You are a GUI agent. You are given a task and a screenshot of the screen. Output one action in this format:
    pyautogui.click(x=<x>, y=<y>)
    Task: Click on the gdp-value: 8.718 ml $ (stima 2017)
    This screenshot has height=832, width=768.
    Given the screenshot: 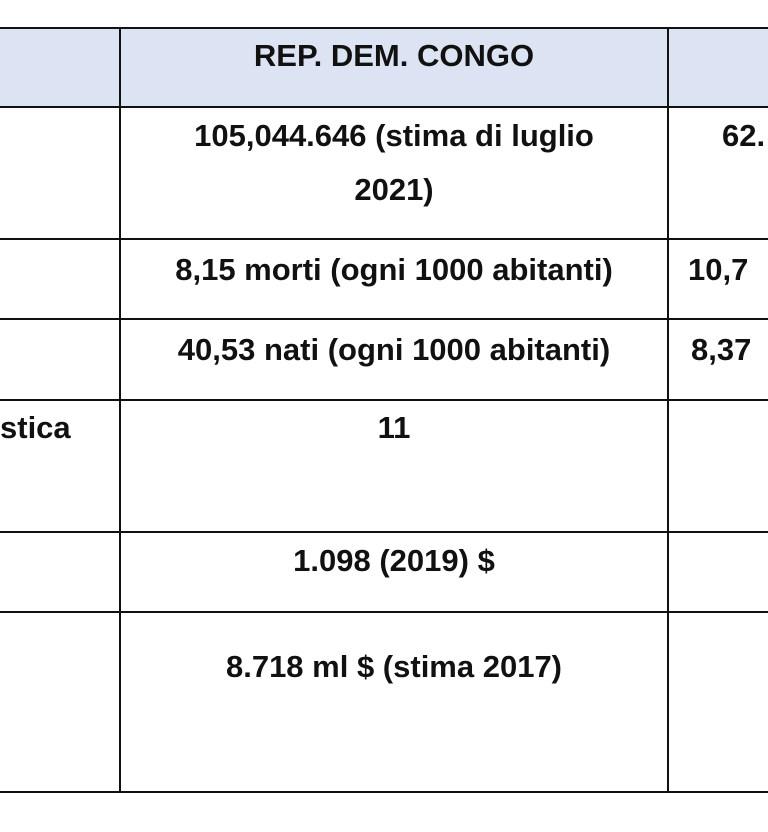 What is the action you would take?
    pyautogui.click(x=394, y=666)
    